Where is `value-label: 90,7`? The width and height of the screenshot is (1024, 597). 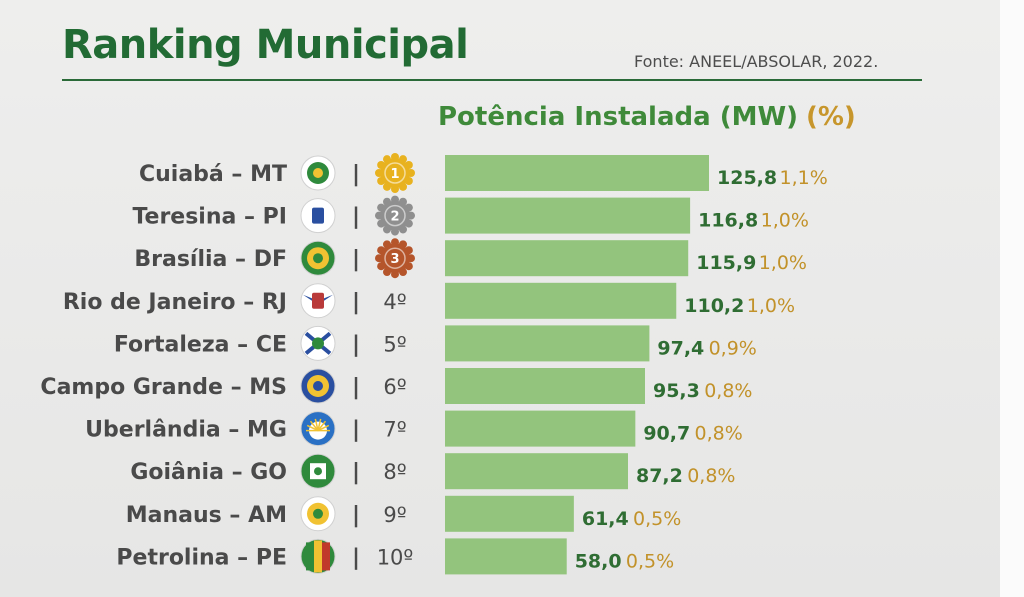 value-label: 90,7 is located at coordinates (666, 434).